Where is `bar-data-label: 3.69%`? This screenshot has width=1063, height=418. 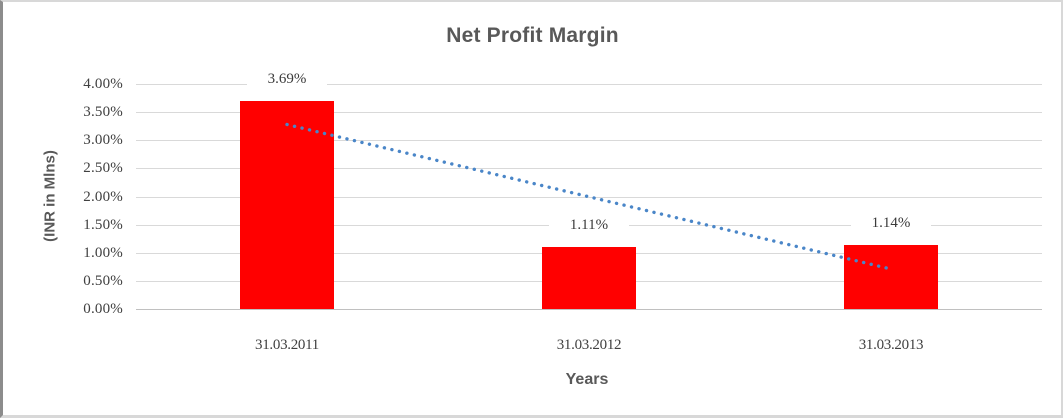
bar-data-label: 3.69% is located at coordinates (287, 79).